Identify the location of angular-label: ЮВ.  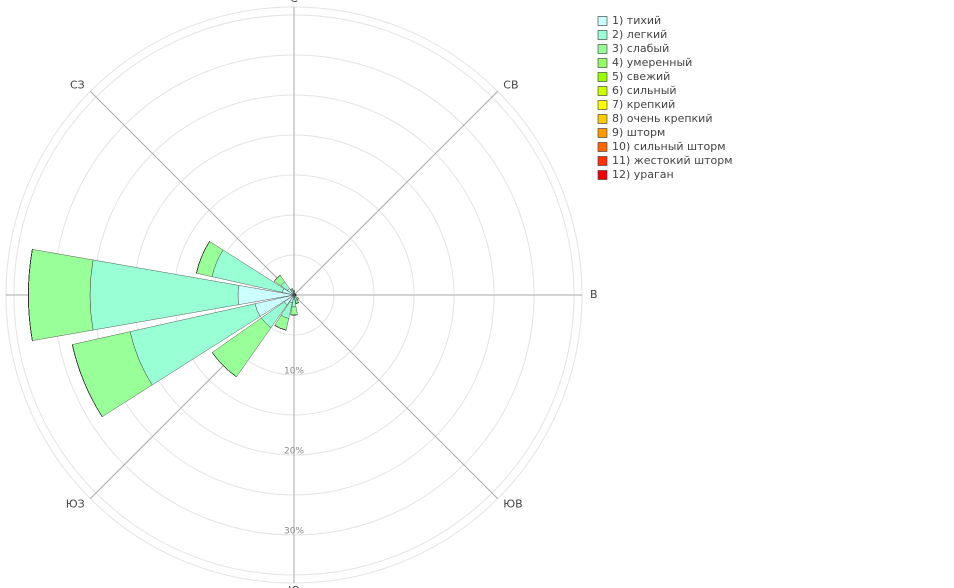
(512, 503).